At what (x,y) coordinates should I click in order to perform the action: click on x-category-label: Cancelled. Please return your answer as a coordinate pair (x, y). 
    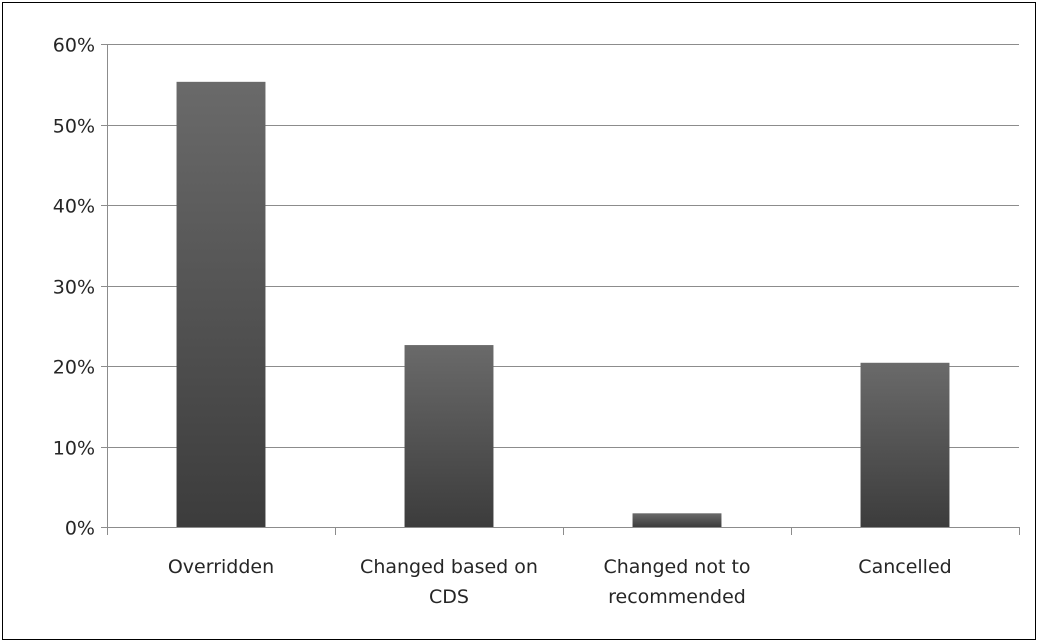
    Looking at the image, I should click on (904, 567).